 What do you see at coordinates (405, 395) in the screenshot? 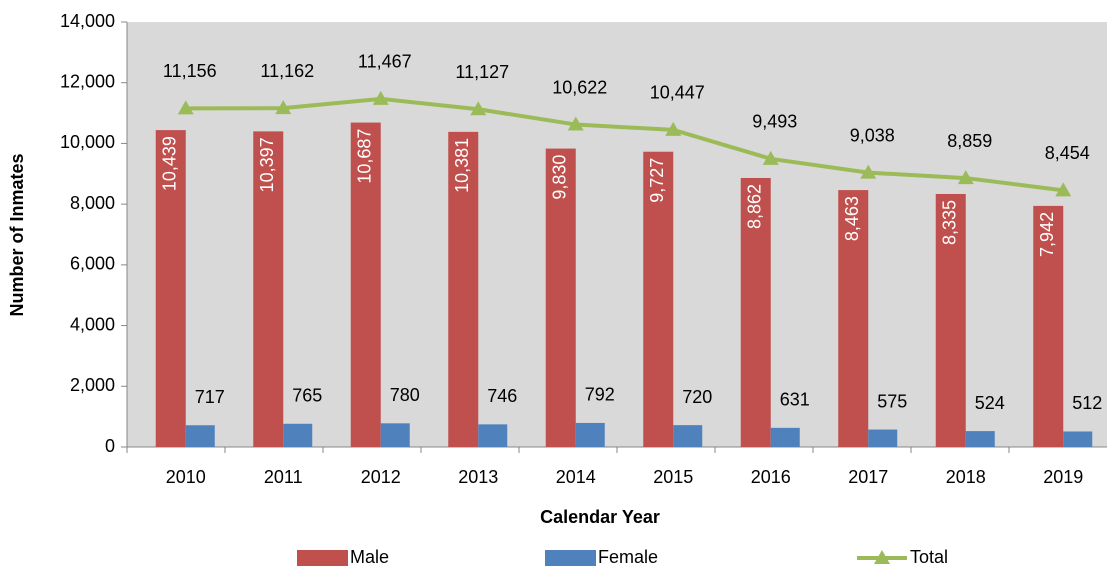
I see `bar-value-label: 780` at bounding box center [405, 395].